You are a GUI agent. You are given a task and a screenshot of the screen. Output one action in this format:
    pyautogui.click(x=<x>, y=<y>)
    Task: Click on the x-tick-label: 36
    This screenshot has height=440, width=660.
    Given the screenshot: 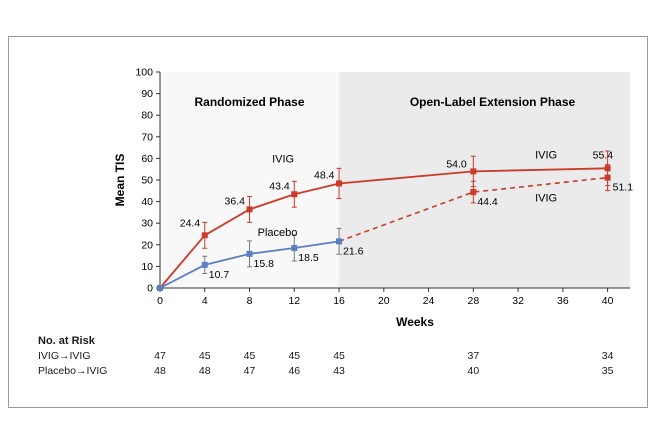 What is the action you would take?
    pyautogui.click(x=563, y=301)
    